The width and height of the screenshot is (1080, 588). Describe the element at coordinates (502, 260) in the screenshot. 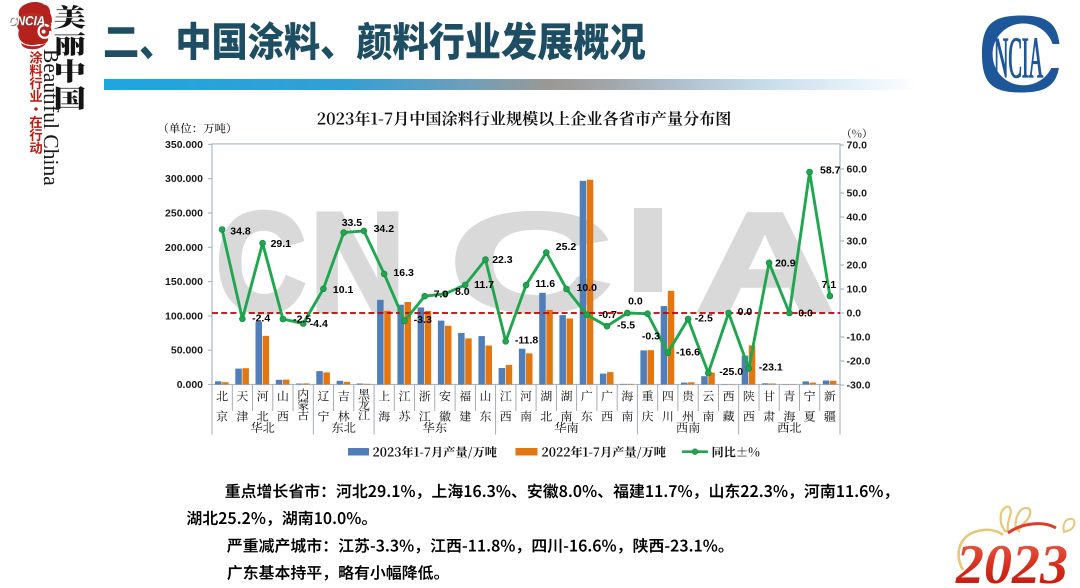

I see `svg-text: 22.3` at that location.